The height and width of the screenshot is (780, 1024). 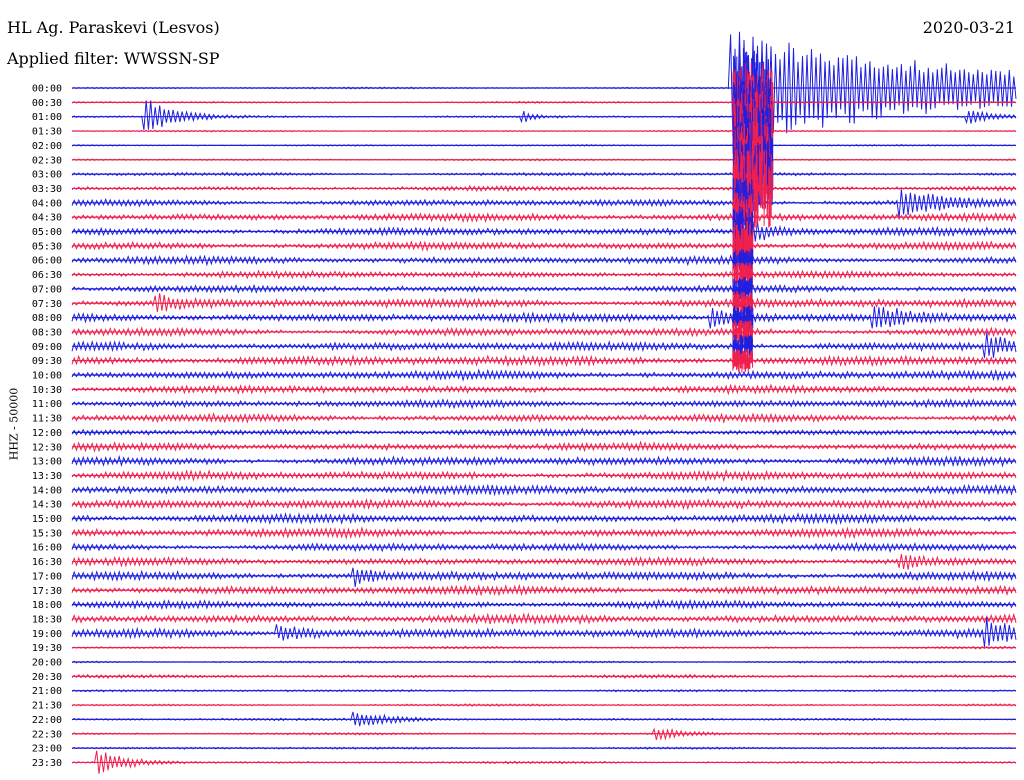 I want to click on row-label: 02:00, so click(x=47, y=146).